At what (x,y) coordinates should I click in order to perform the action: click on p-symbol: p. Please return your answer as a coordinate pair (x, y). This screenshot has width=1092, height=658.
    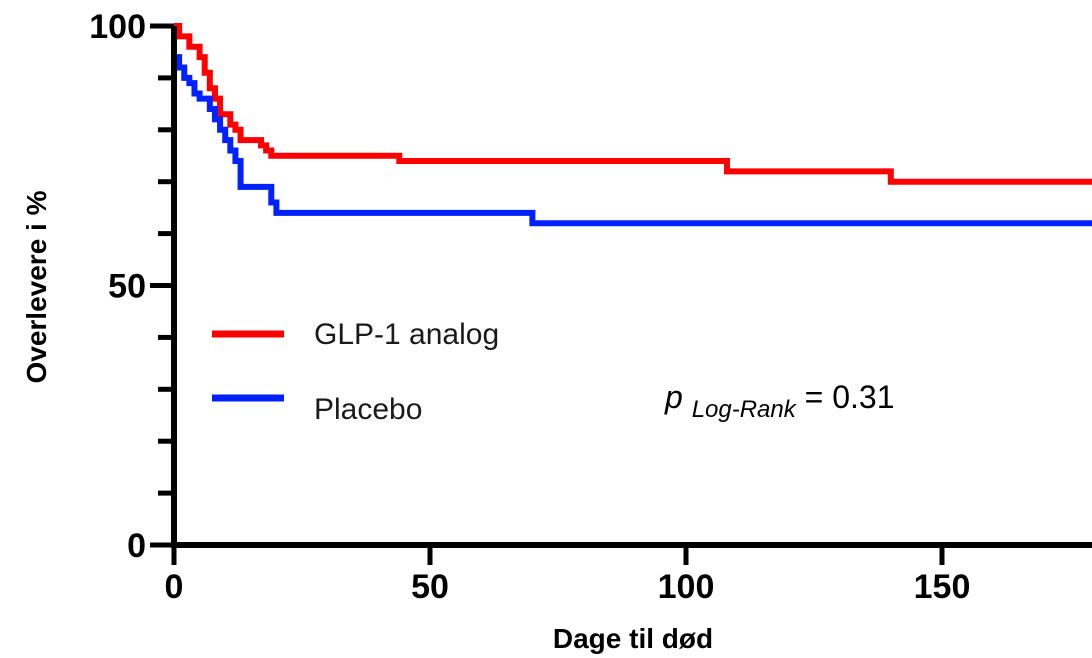
    Looking at the image, I should click on (673, 397).